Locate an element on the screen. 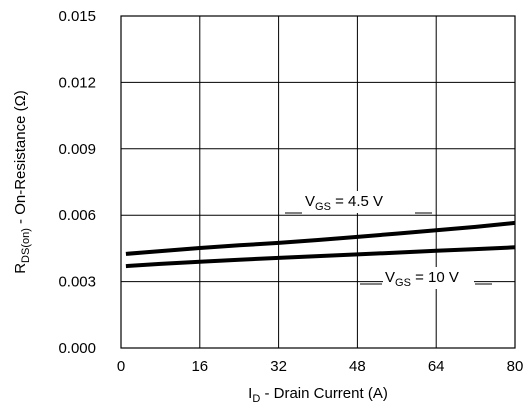 Image resolution: width=525 pixels, height=410 pixels. y-axis-label-main: R is located at coordinates (20, 268).